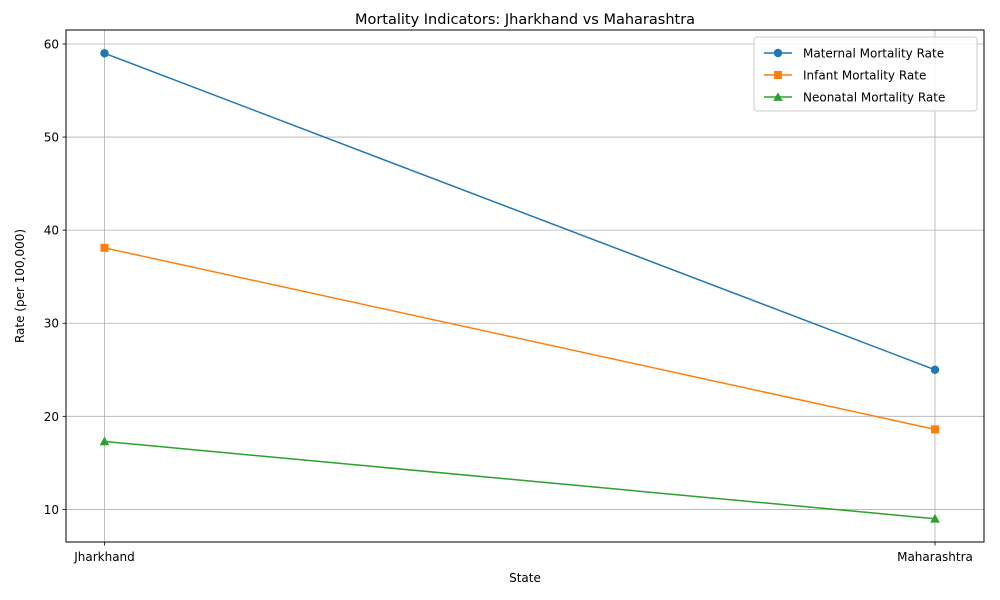 The width and height of the screenshot is (1000, 600). I want to click on legend-label: Maternal Mortality Rate, so click(873, 54).